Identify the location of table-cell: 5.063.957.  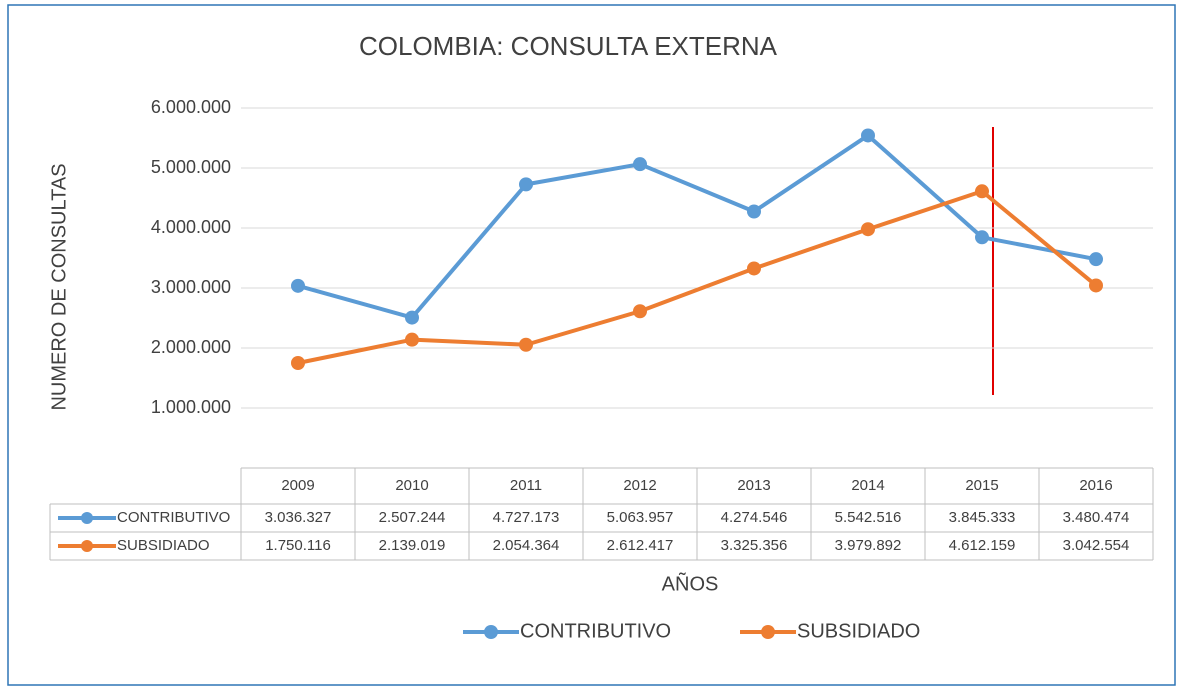
(640, 517).